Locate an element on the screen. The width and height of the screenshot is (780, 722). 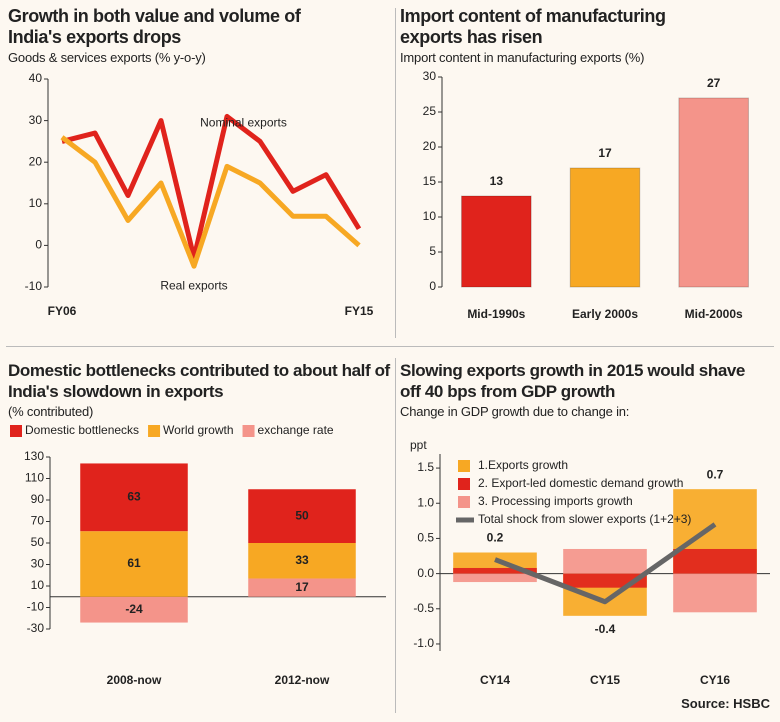
y-tick-label: 5 is located at coordinates (432, 251).